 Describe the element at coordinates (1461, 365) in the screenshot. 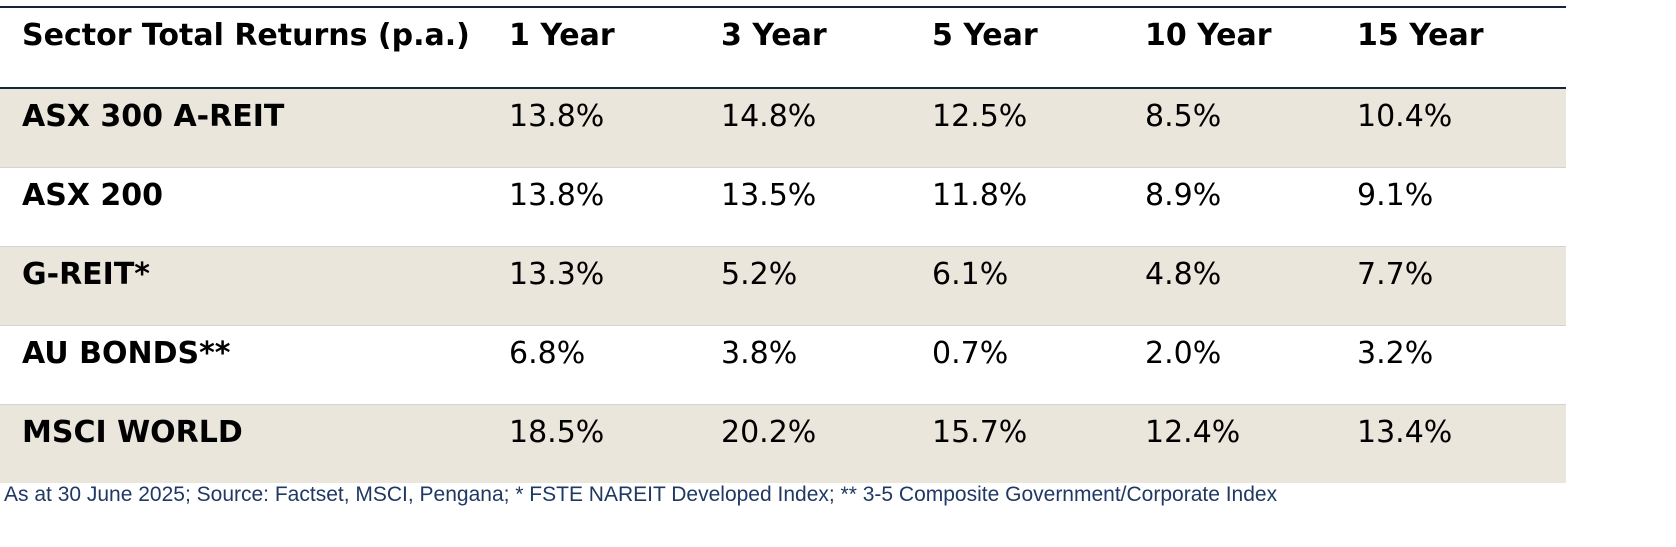

I see `table-cell: 3.2%` at that location.